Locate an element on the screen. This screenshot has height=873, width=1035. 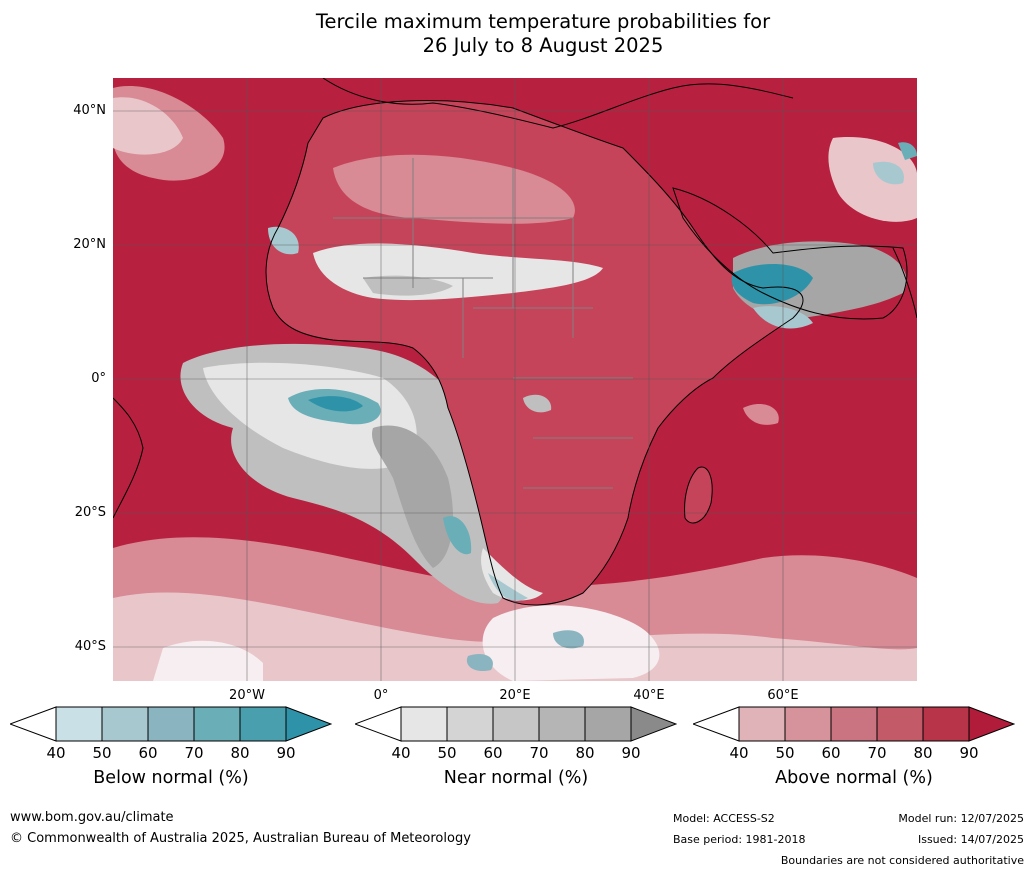
indian-ocean-pale is located at coordinates (761, 414).